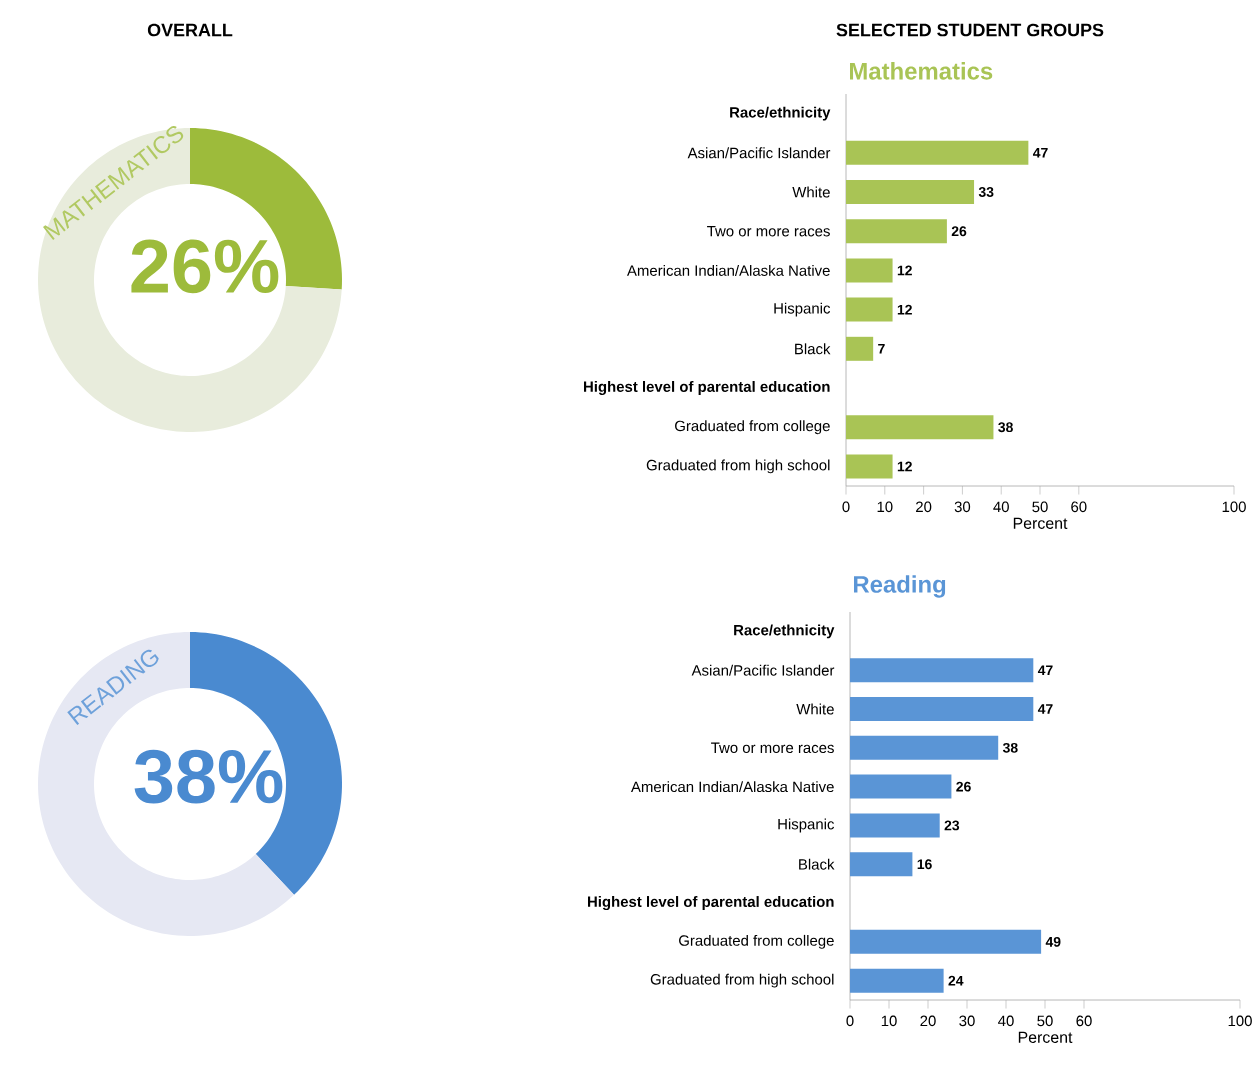 The image size is (1256, 1070). Describe the element at coordinates (205, 266) in the screenshot. I see `data-label: 26%` at that location.